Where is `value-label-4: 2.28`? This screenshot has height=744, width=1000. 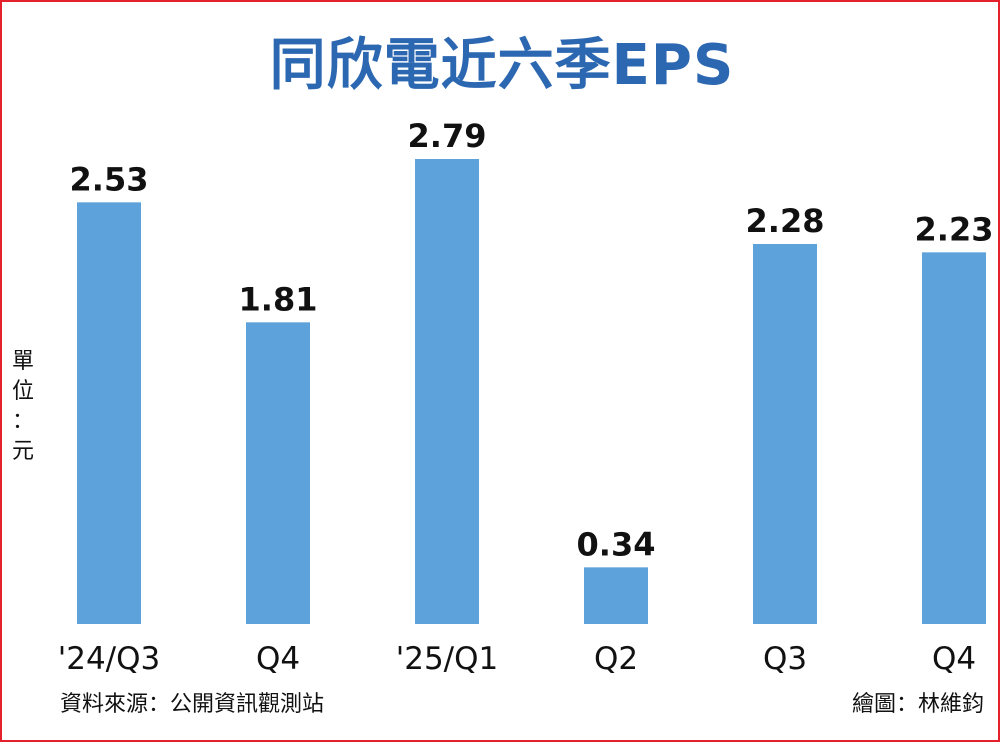 value-label-4: 2.28 is located at coordinates (785, 221).